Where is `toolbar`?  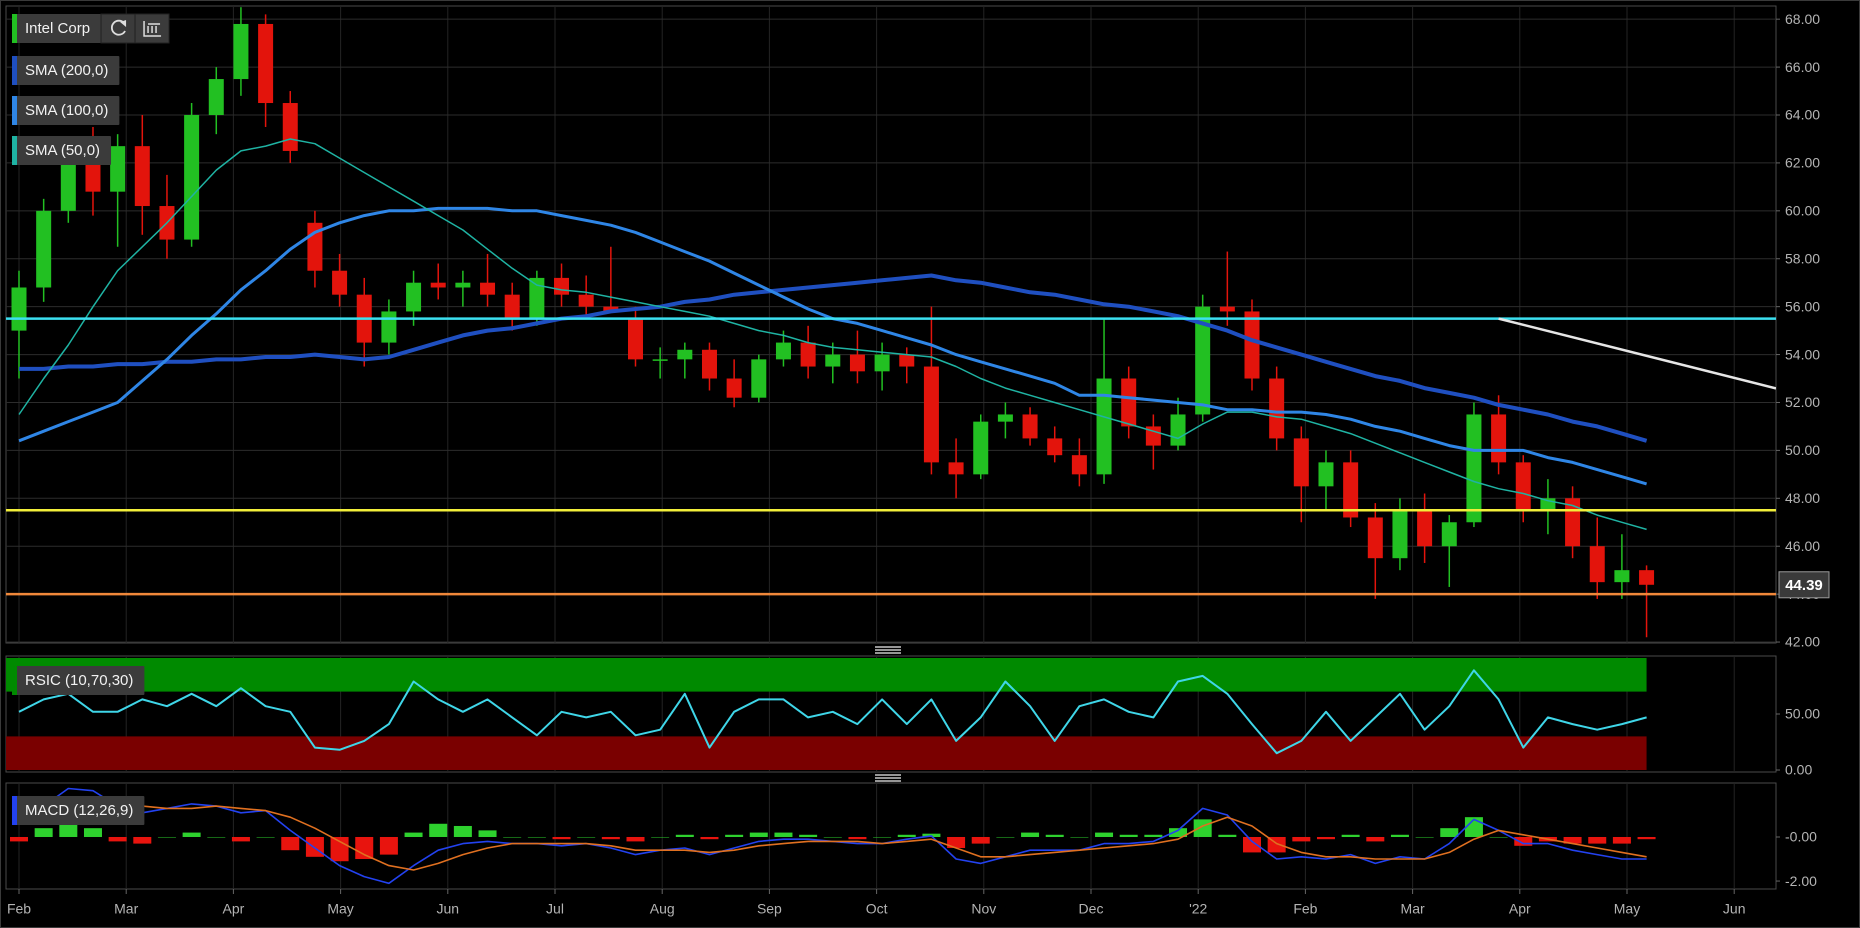
toolbar is located at coordinates (135, 28).